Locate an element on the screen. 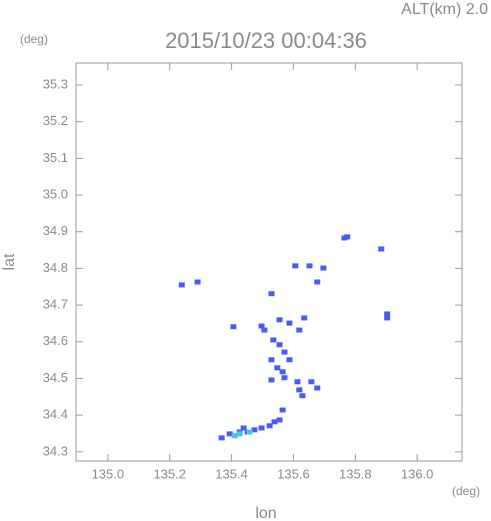  y-tick-label: 34.8 is located at coordinates (55, 267).